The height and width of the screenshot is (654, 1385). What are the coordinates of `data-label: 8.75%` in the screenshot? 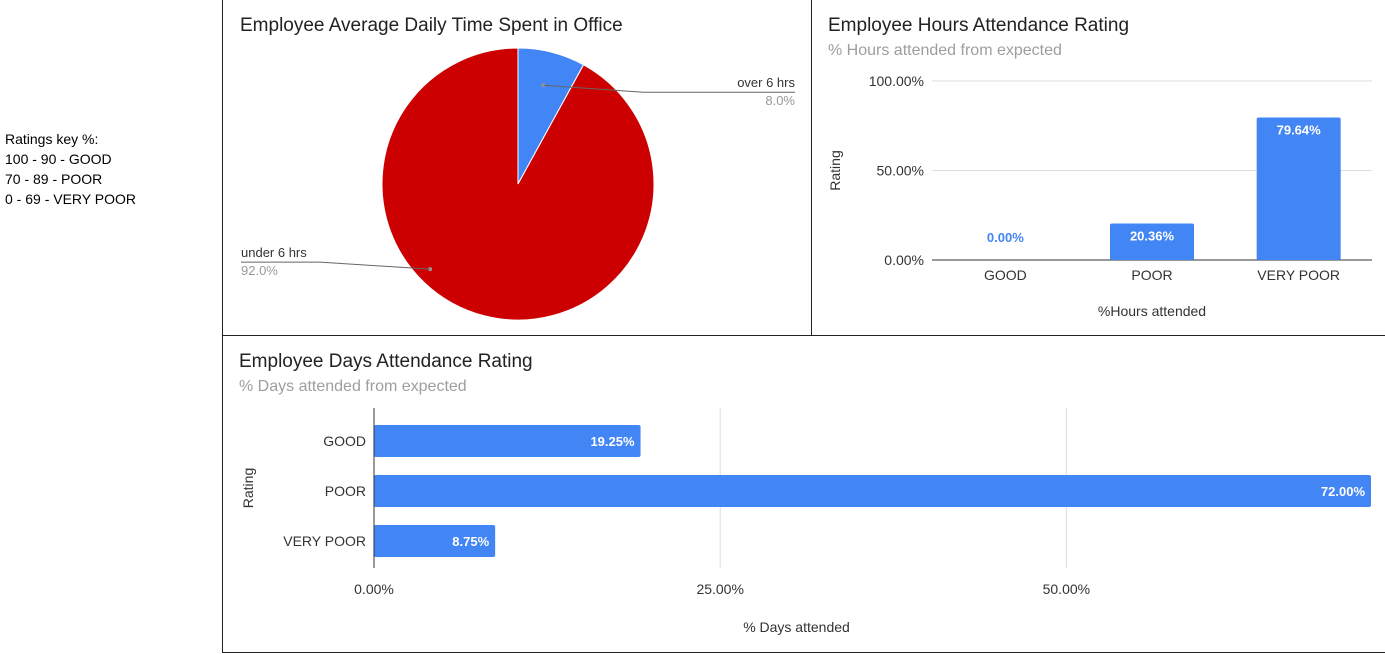 It's located at (470, 541).